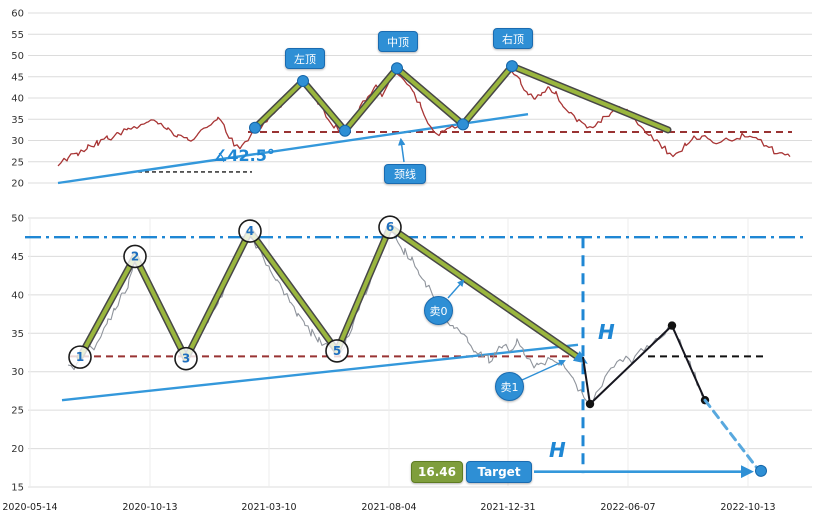  What do you see at coordinates (17, 184) in the screenshot?
I see `y-tick-label-top: 20` at bounding box center [17, 184].